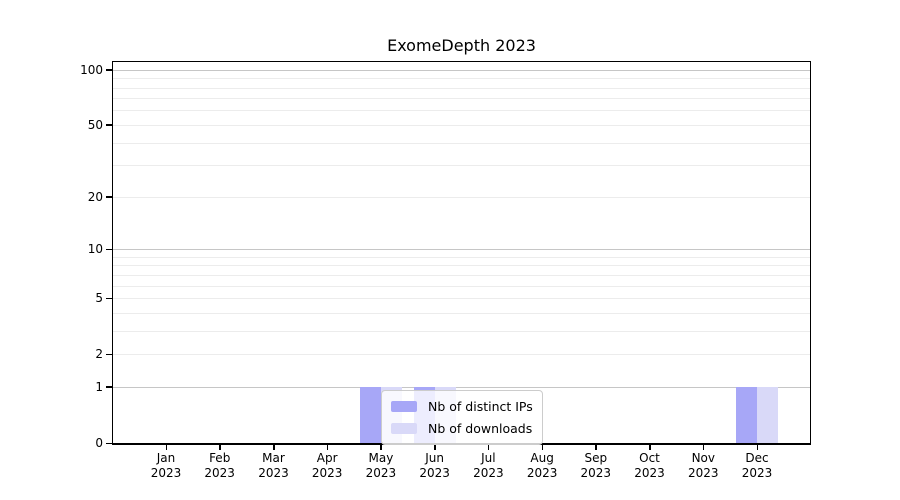 The height and width of the screenshot is (500, 900). Describe the element at coordinates (370, 414) in the screenshot. I see `bar-distinct-ips-may` at that location.